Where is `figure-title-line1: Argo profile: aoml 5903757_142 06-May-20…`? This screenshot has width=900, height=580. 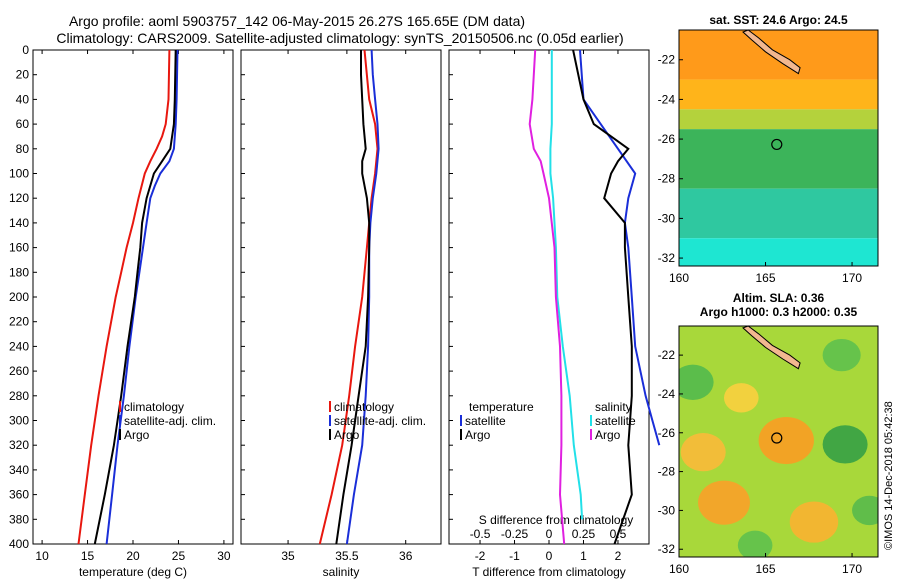
figure-title-line1: Argo profile: aoml 5903757_142 06-May-20… is located at coordinates (297, 21).